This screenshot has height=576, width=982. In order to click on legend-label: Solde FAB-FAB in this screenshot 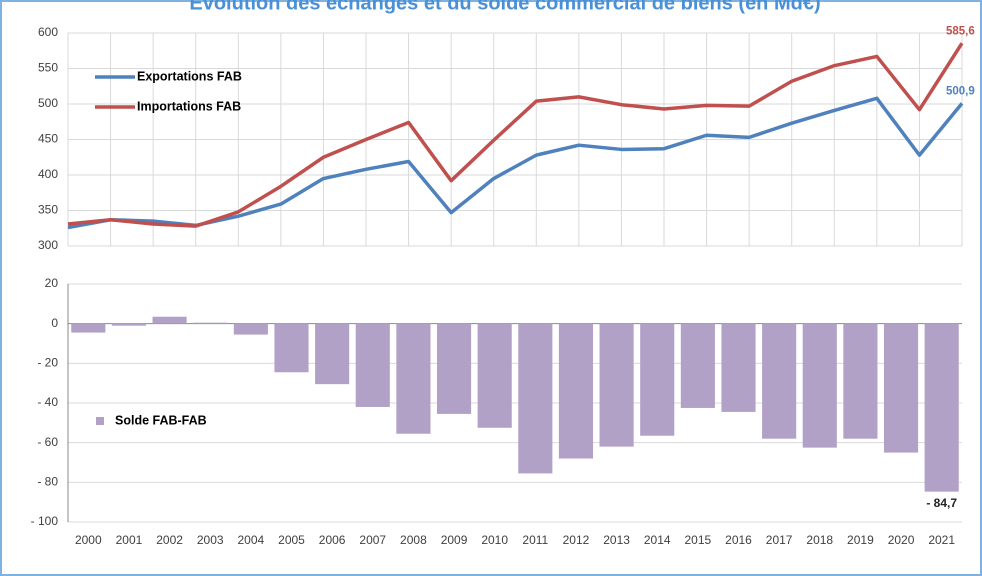, I will do `click(161, 420)`.